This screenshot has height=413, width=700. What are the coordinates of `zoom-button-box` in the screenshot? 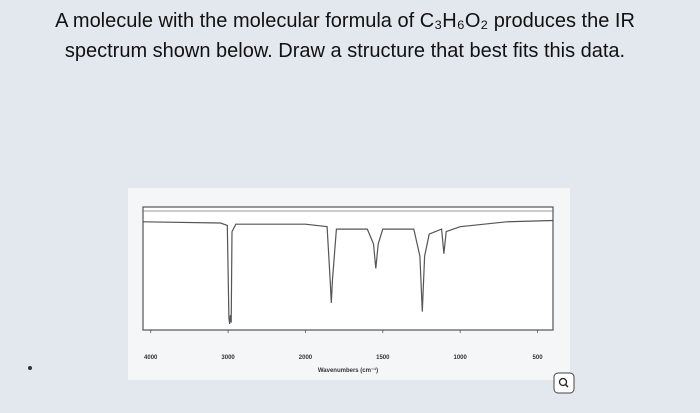 It's located at (564, 383).